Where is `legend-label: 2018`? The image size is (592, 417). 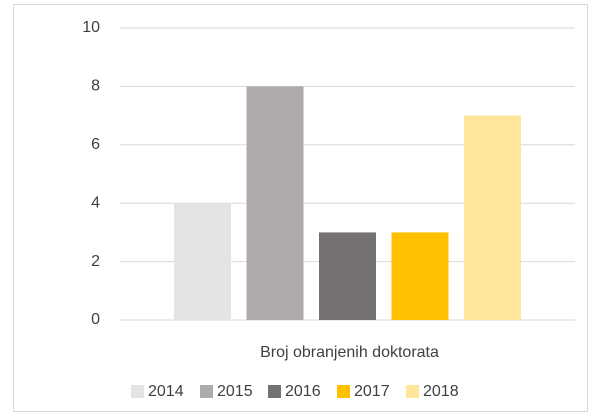 legend-label: 2018 is located at coordinates (441, 391).